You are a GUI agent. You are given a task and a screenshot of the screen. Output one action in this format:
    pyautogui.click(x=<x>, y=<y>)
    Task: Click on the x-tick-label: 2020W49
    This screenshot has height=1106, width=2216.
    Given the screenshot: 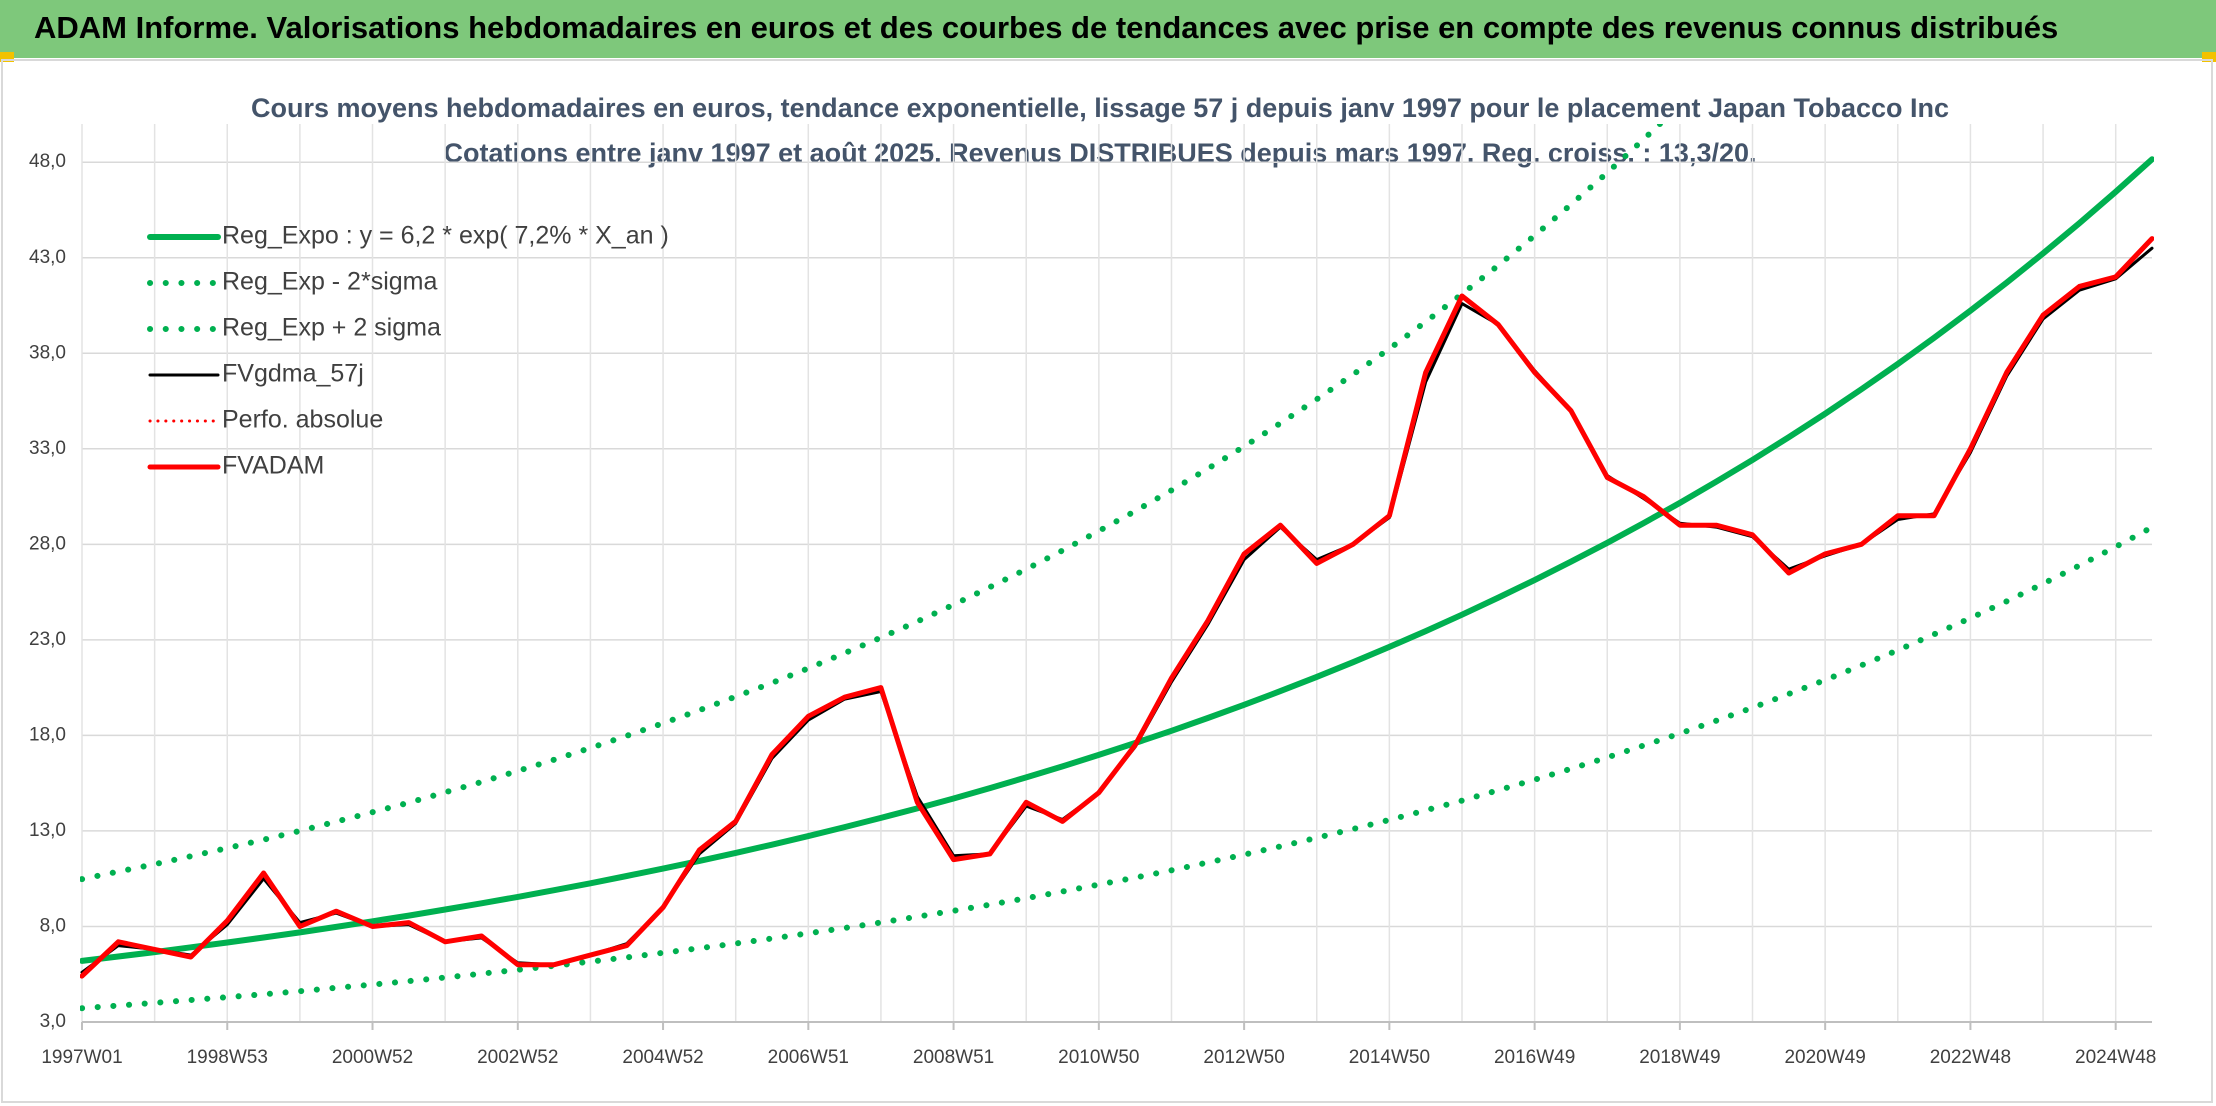 What is the action you would take?
    pyautogui.click(x=1824, y=1057)
    